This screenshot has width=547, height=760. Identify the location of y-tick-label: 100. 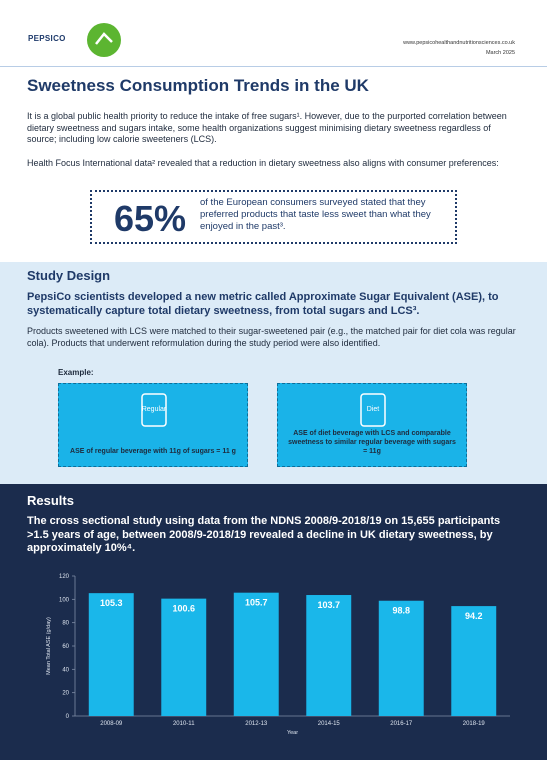
(64, 600).